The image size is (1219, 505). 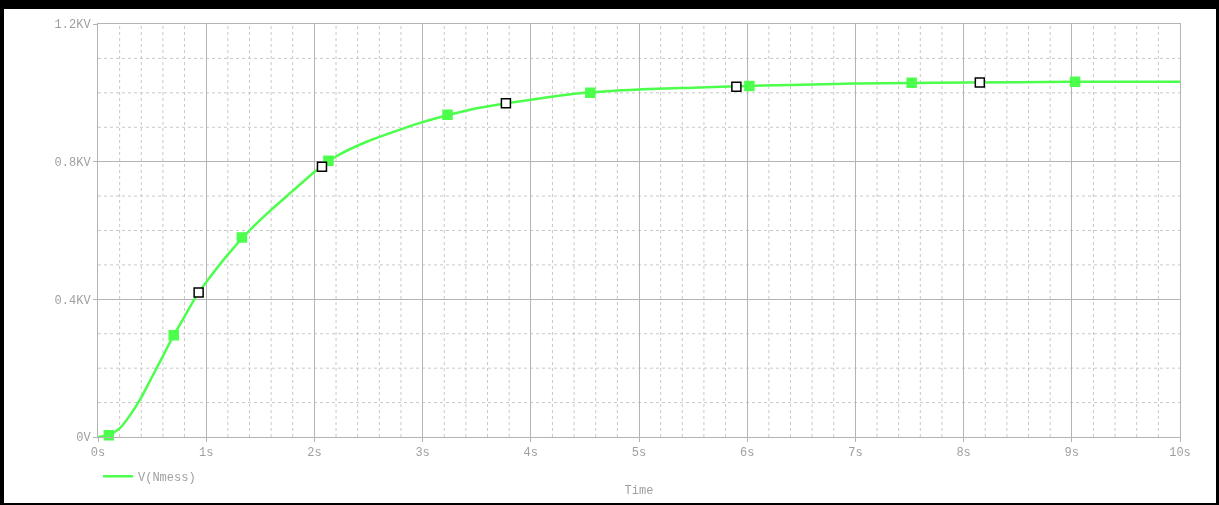 What do you see at coordinates (98, 453) in the screenshot?
I see `x-tick-label: 0s` at bounding box center [98, 453].